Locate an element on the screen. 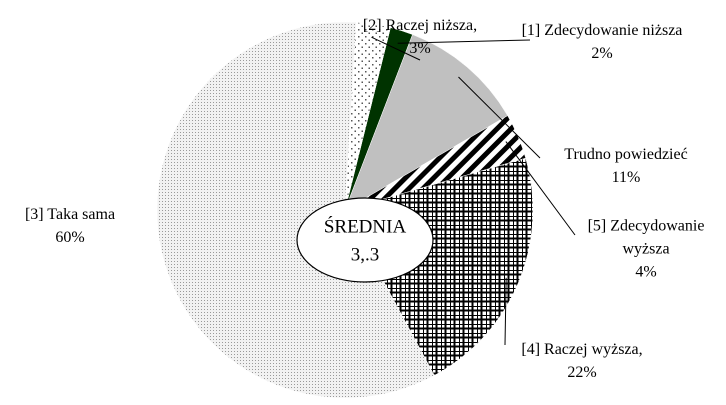  center-title: ŚREDNIA is located at coordinates (365, 226).